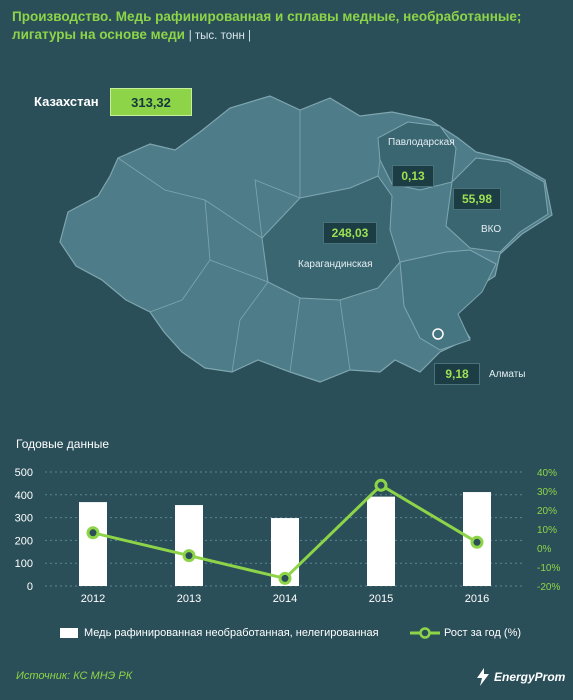 The width and height of the screenshot is (573, 700). I want to click on legend-line-swatch, so click(425, 633).